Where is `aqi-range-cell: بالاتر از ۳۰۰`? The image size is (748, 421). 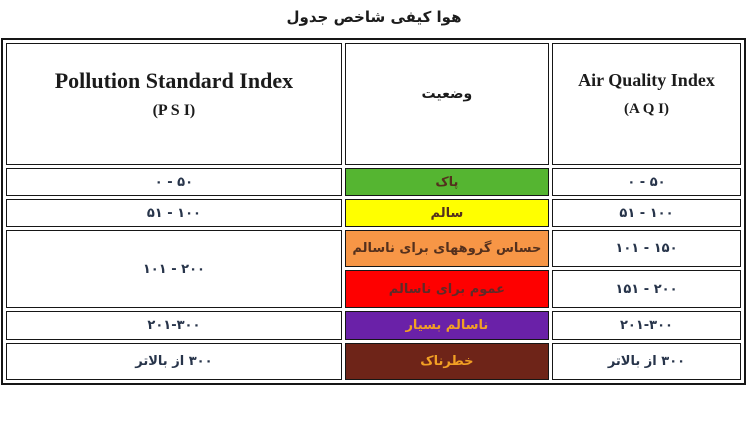
aqi-range-cell: بالاتر از ۳۰۰ is located at coordinates (646, 361).